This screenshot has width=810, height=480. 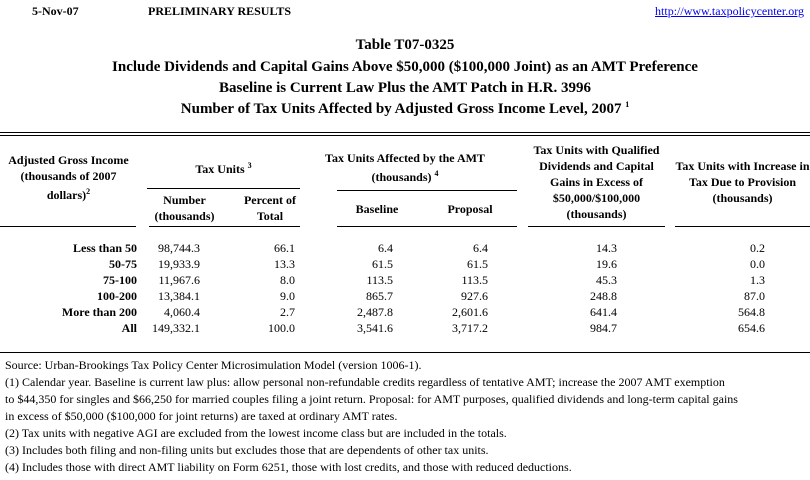 What do you see at coordinates (179, 296) in the screenshot?
I see `cell-number: 13,384.1` at bounding box center [179, 296].